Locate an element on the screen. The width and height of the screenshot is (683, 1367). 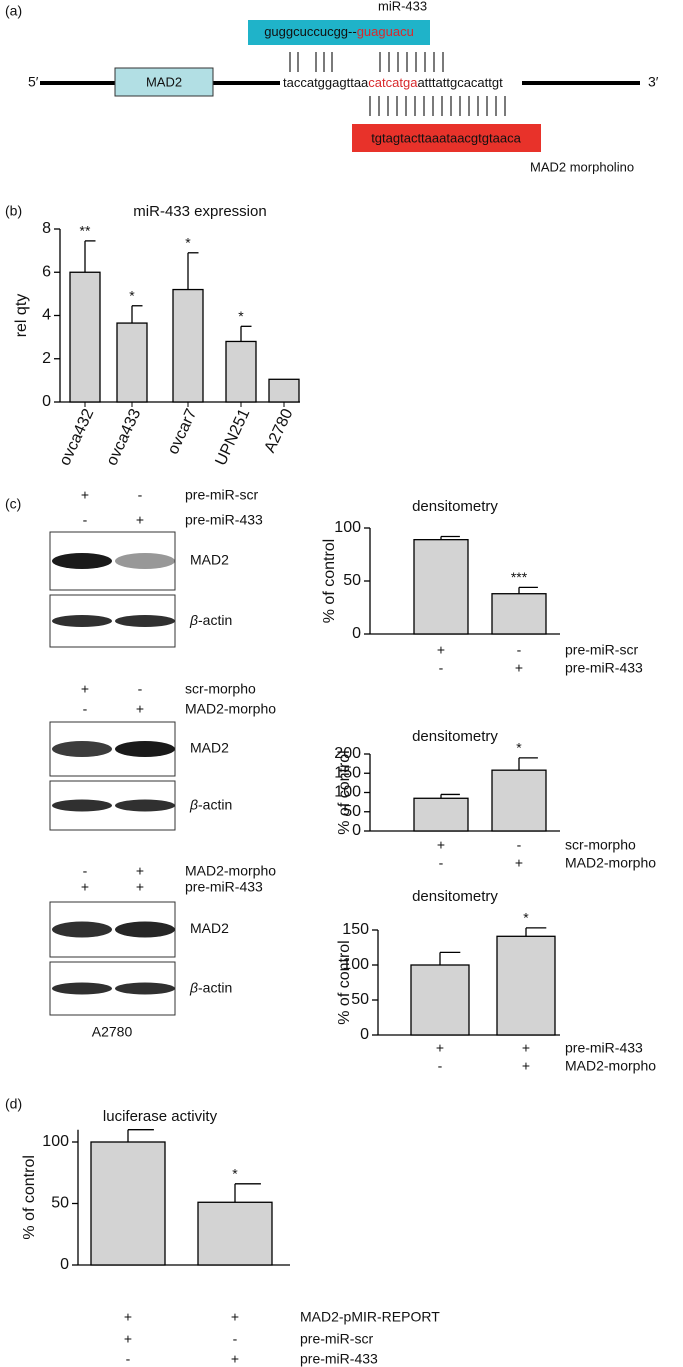
gene-box is located at coordinates (164, 82).